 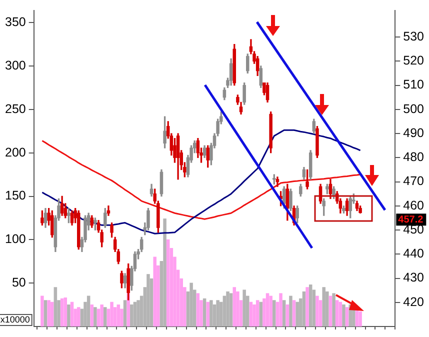 What do you see at coordinates (413, 133) in the screenshot?
I see `y2-tick-label: 490` at bounding box center [413, 133].